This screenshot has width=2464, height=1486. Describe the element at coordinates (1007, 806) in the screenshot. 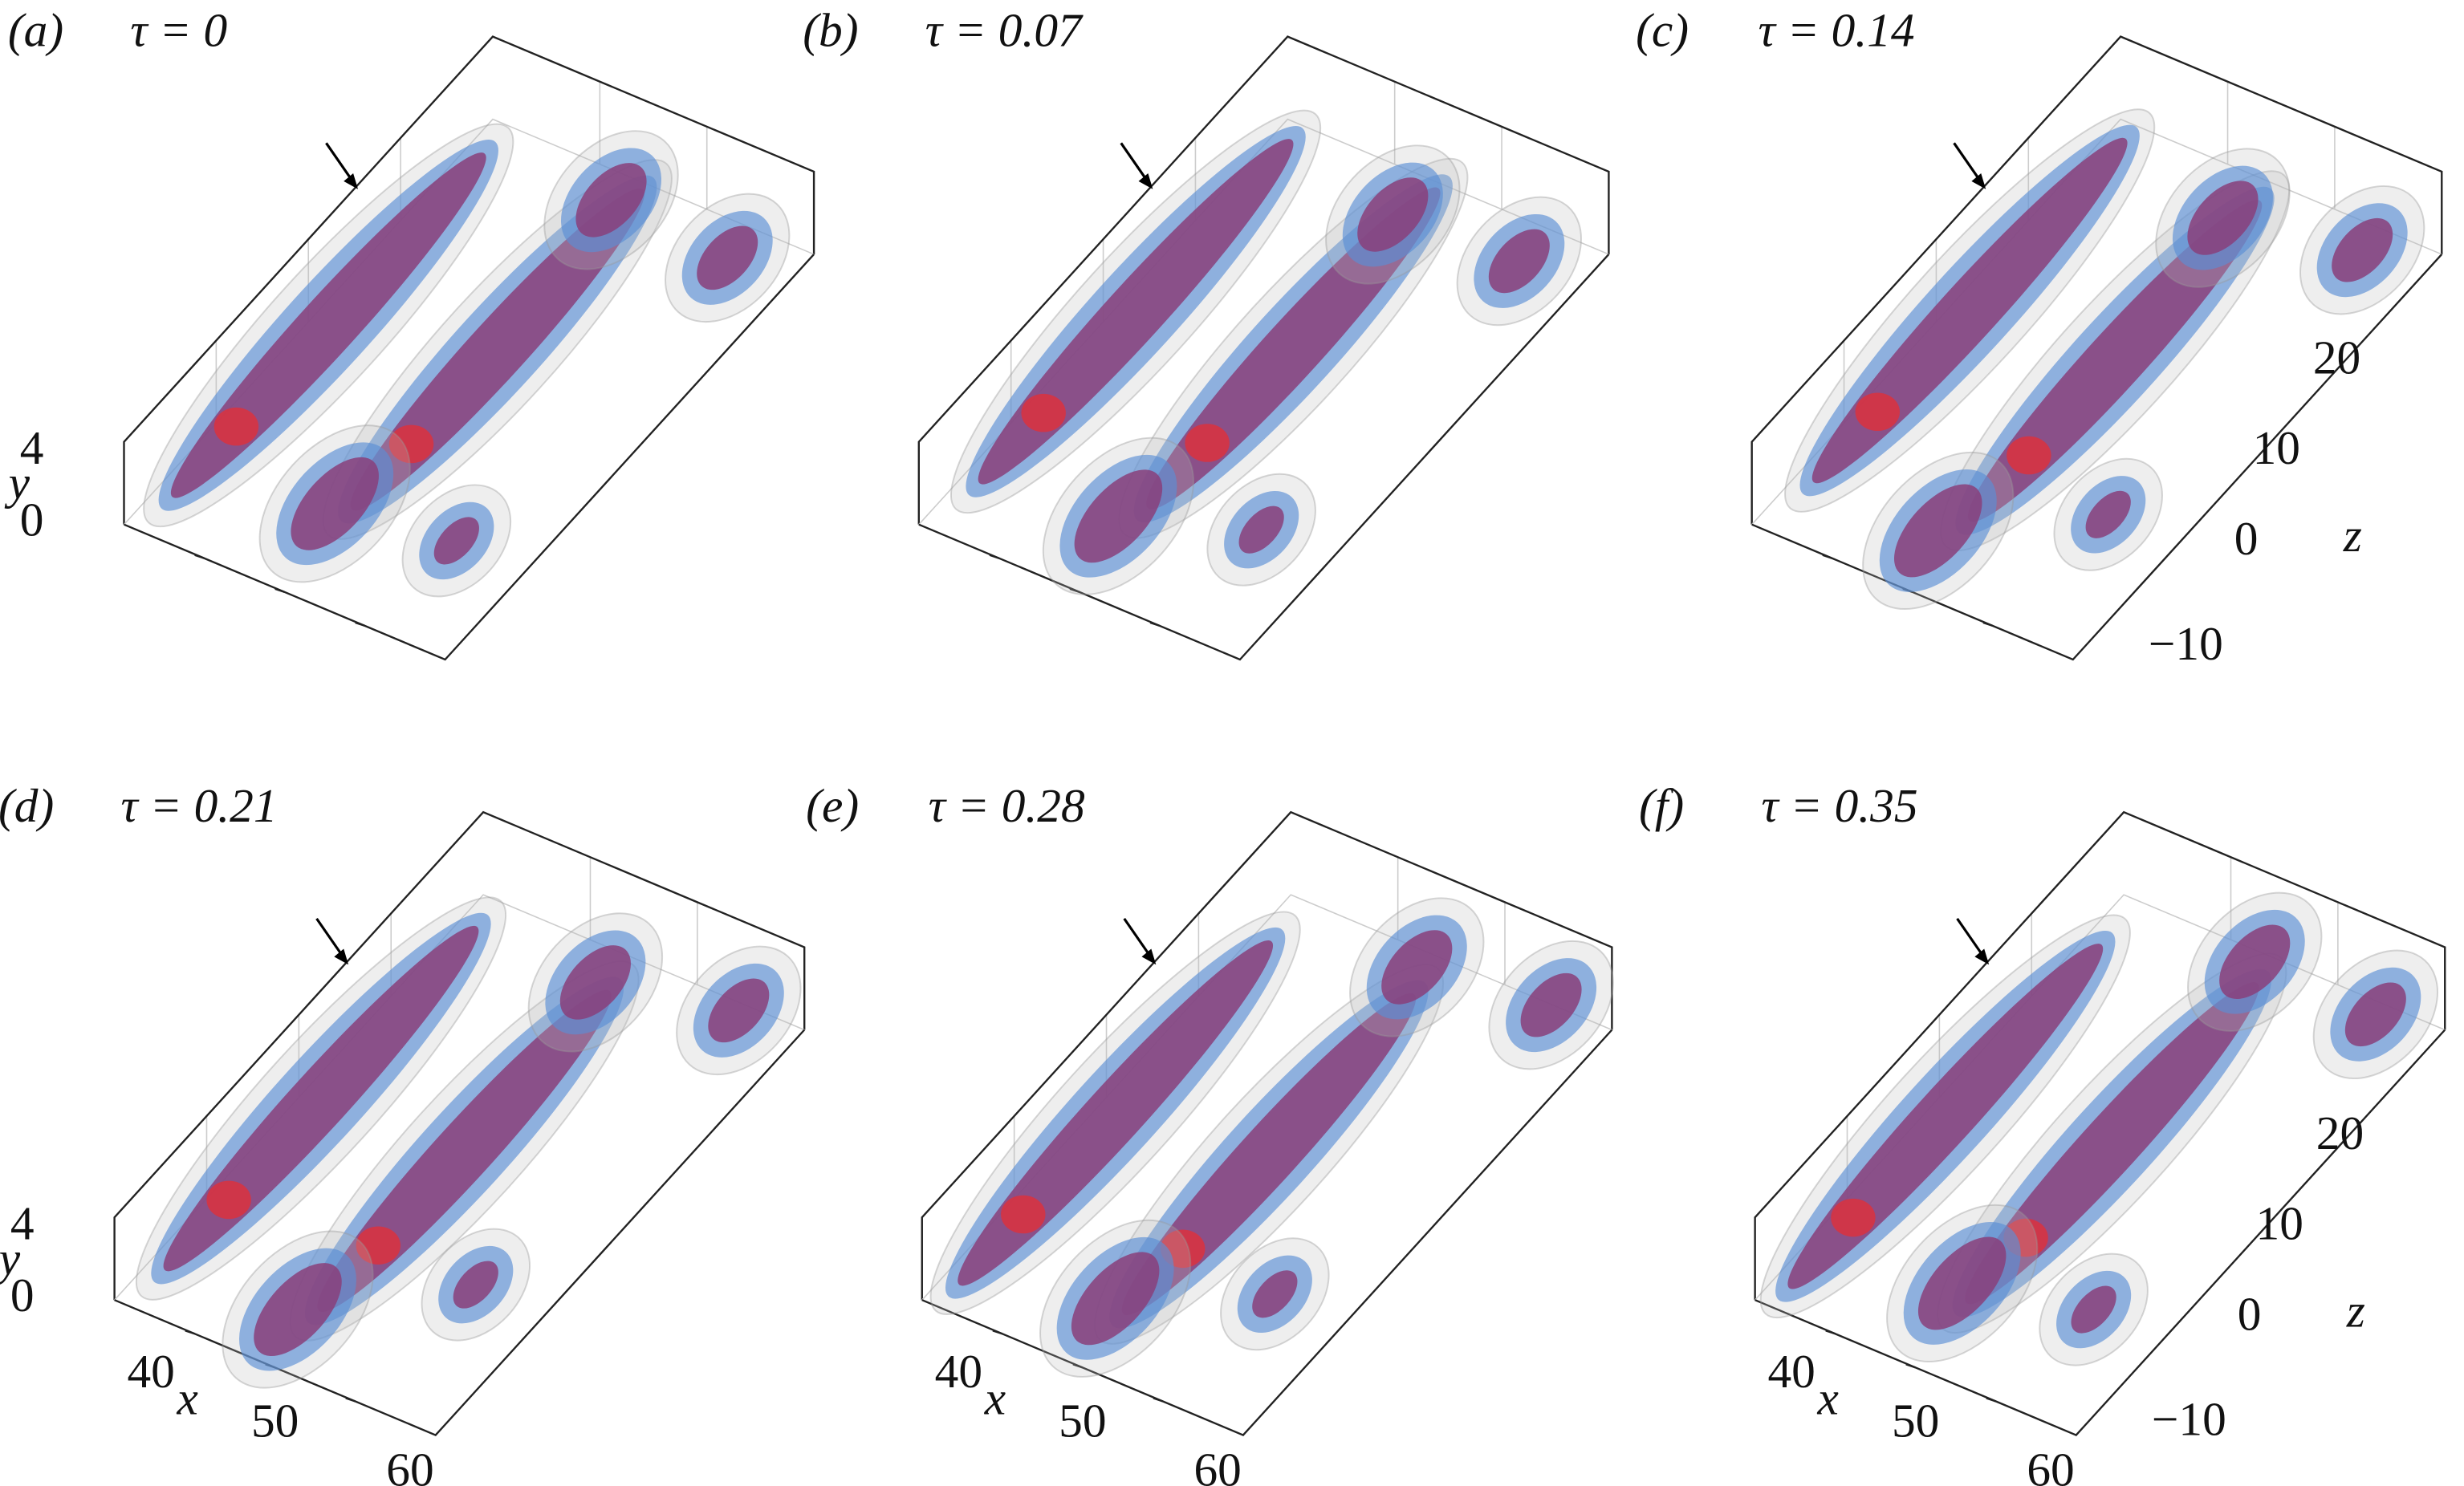

I see `panel-tau: τ = 0.28` at that location.